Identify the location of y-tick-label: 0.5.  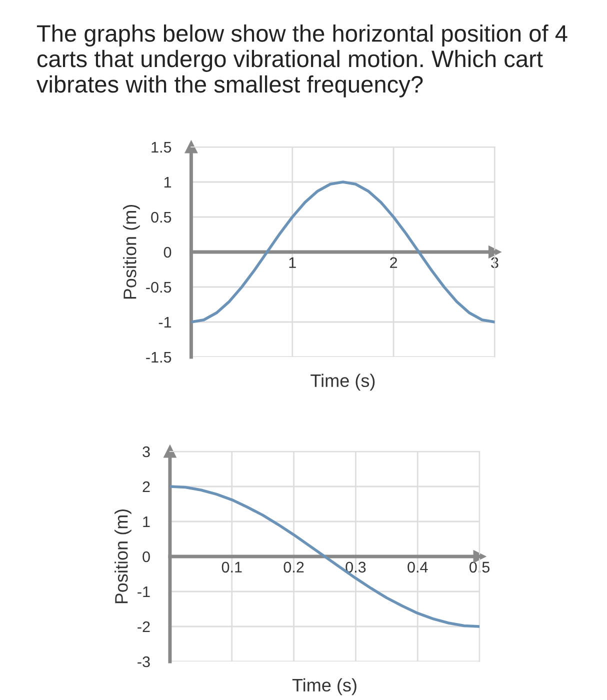
(161, 217).